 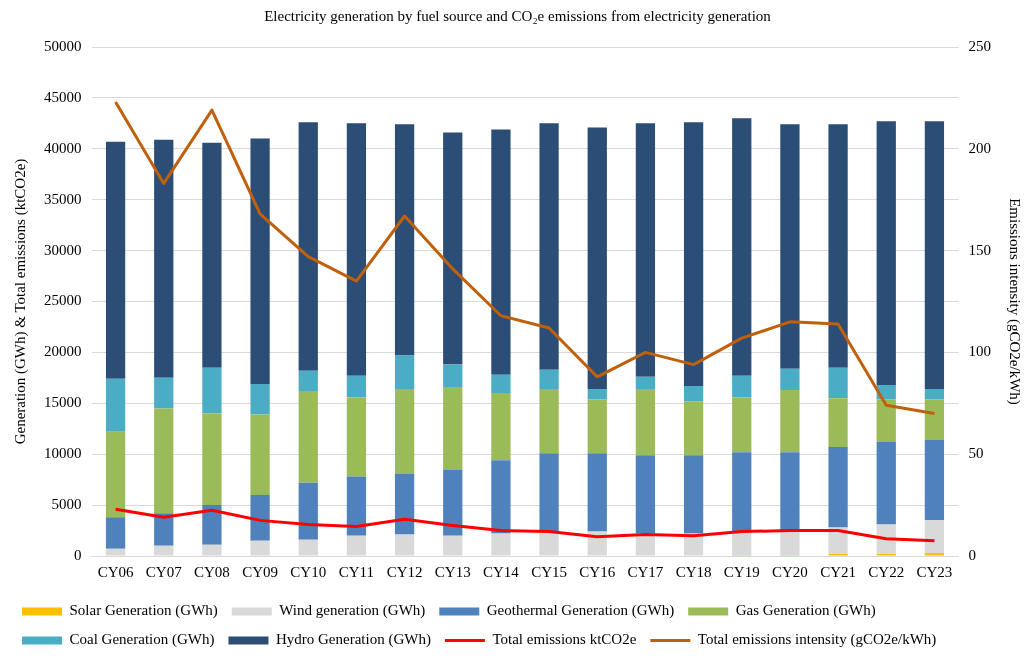 What do you see at coordinates (979, 147) in the screenshot?
I see `y2-tick-label: 200` at bounding box center [979, 147].